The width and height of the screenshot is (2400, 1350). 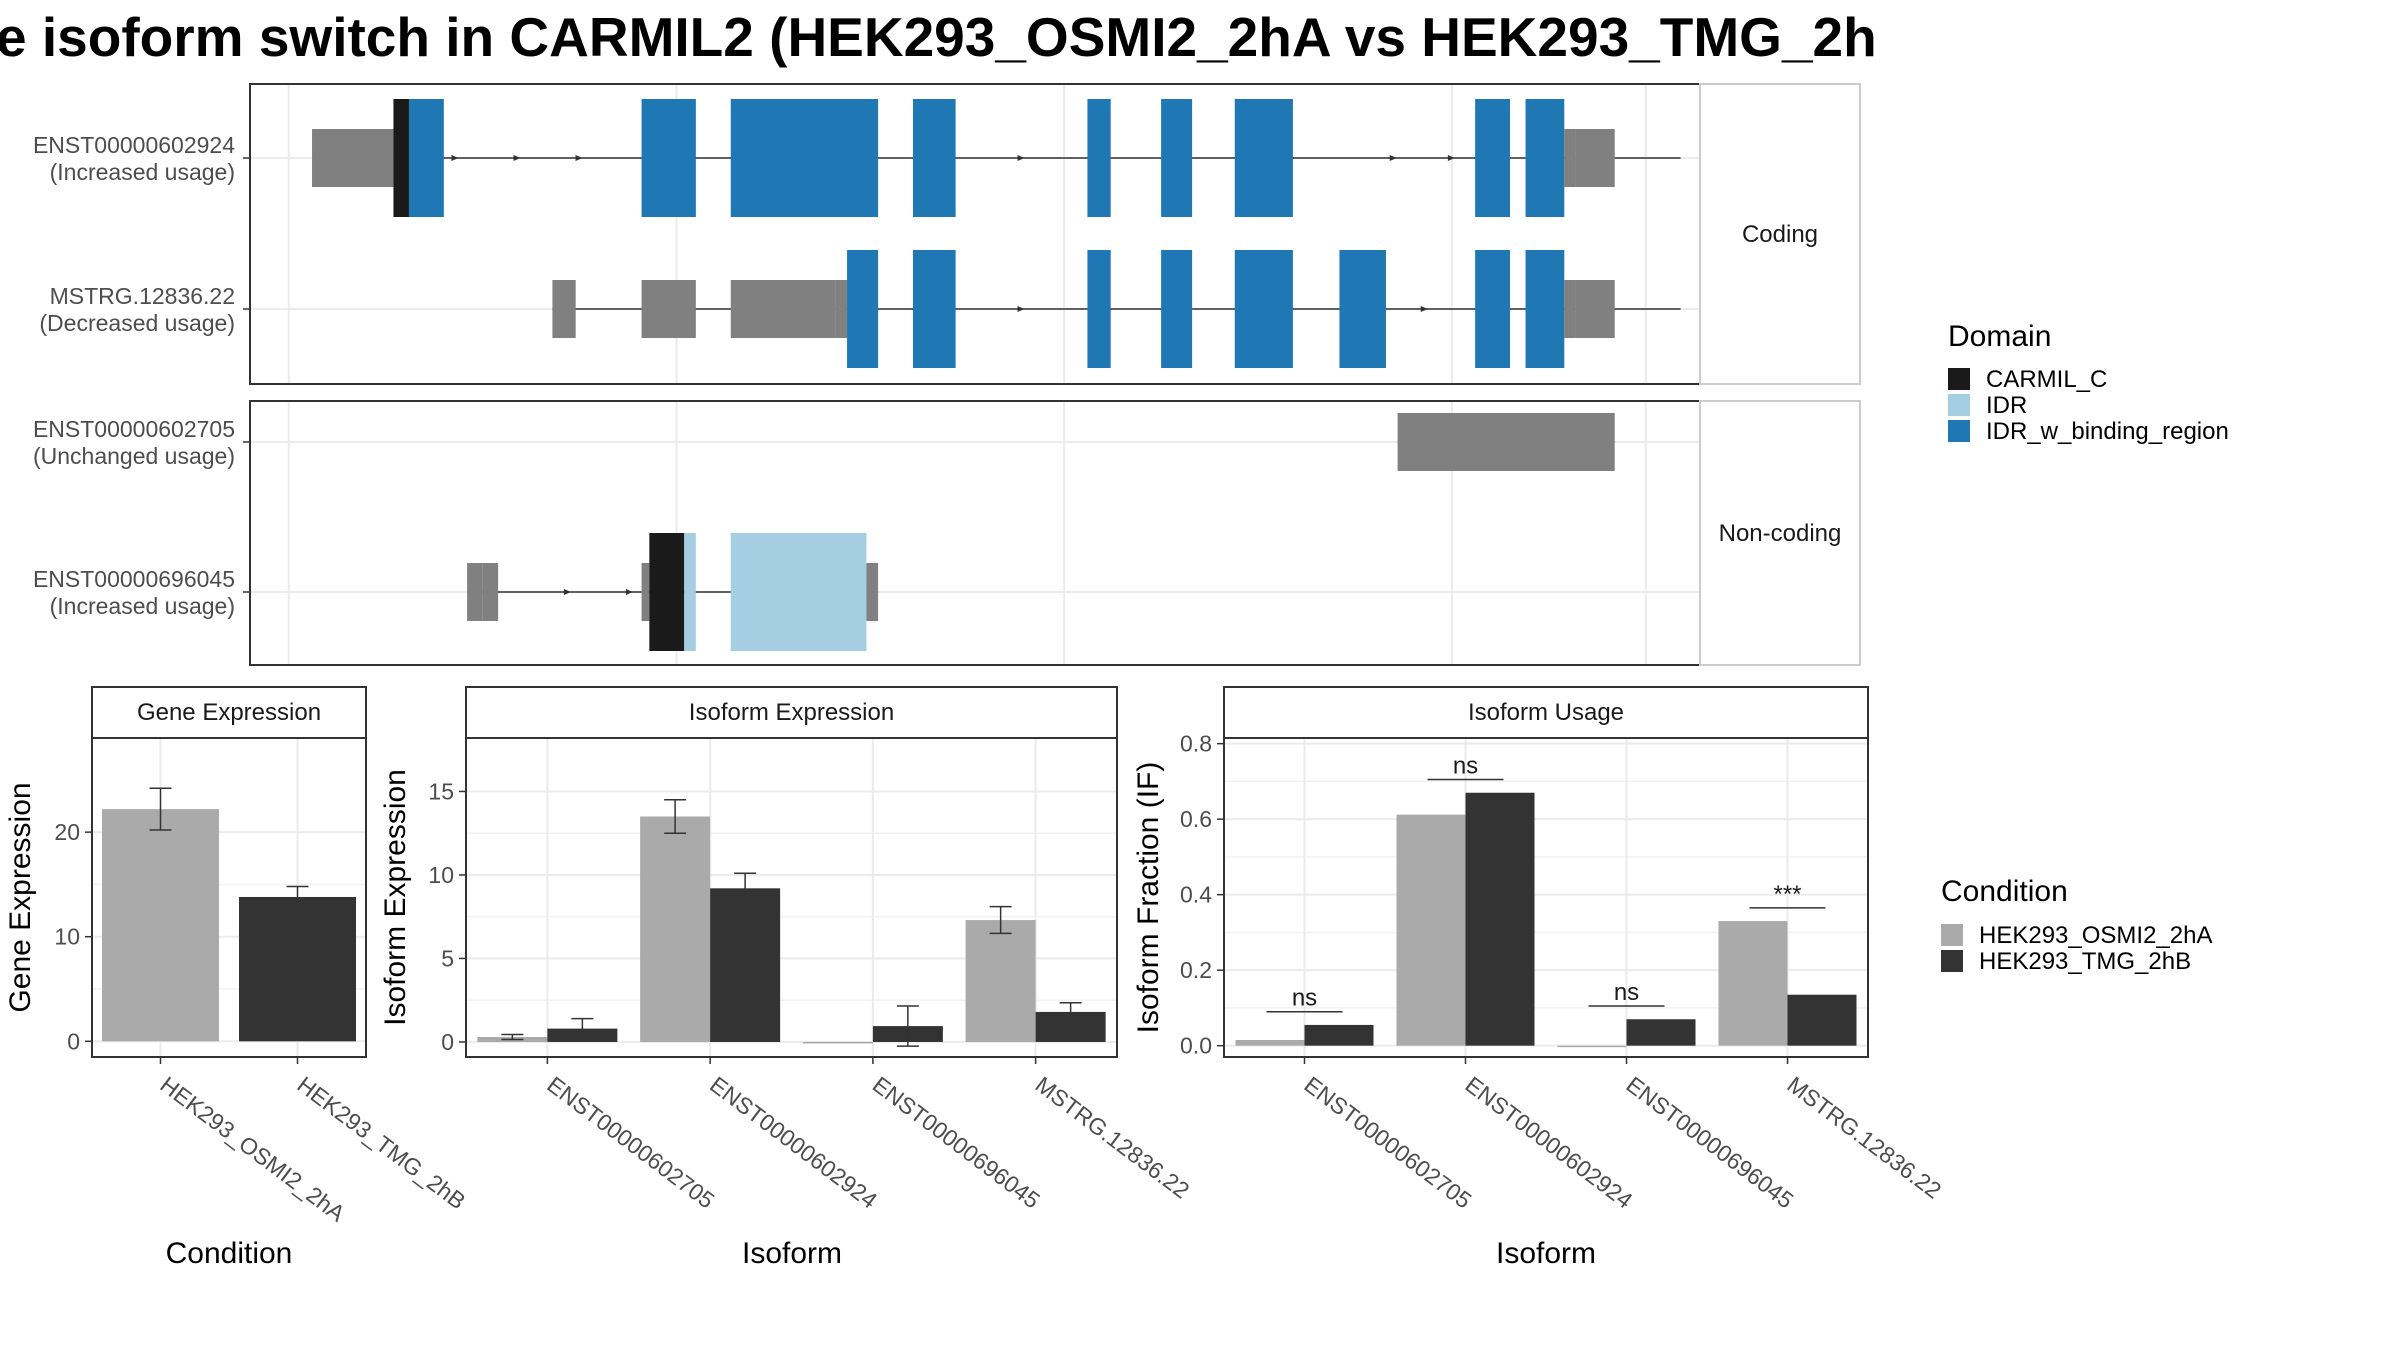 What do you see at coordinates (134, 145) in the screenshot?
I see `isoform-label: ENST00000602924` at bounding box center [134, 145].